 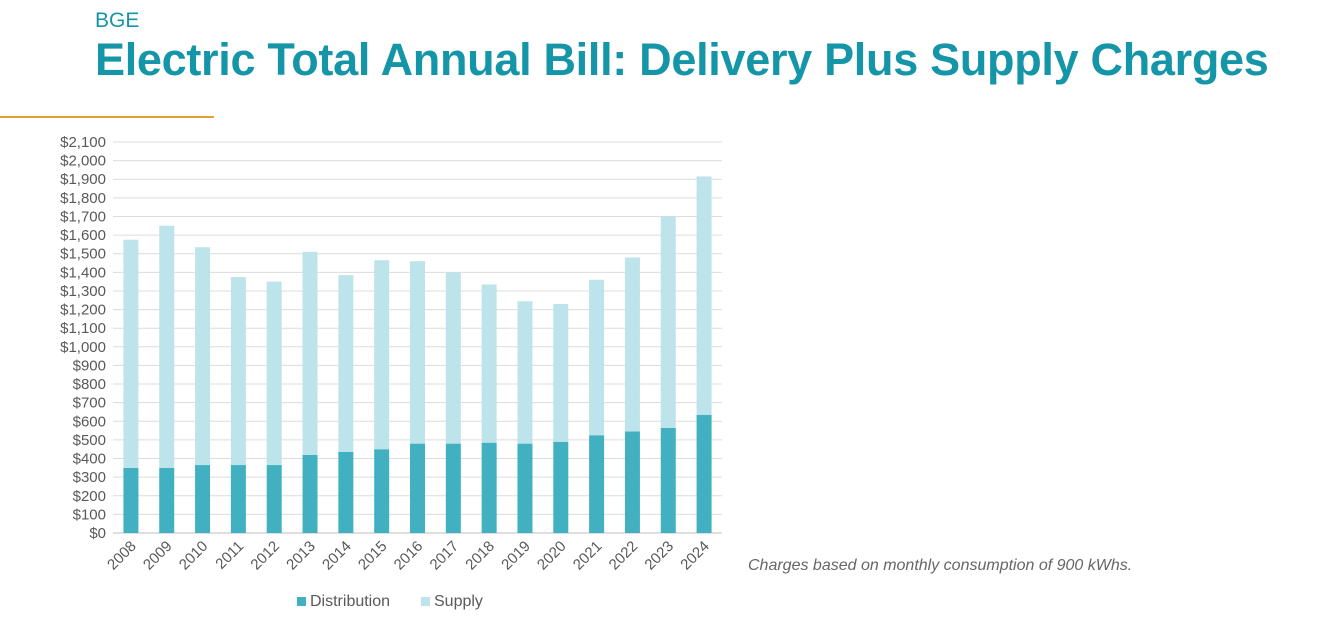 What do you see at coordinates (158, 556) in the screenshot?
I see `x-tick-label: 2009` at bounding box center [158, 556].